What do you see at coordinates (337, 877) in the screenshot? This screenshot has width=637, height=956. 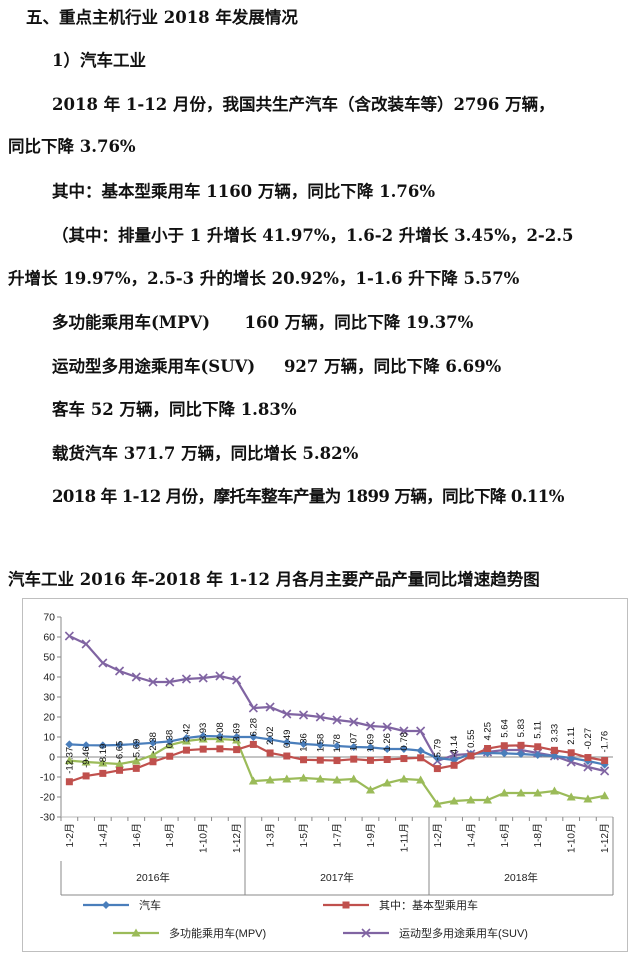 I see `year-group-label: 2017年` at bounding box center [337, 877].